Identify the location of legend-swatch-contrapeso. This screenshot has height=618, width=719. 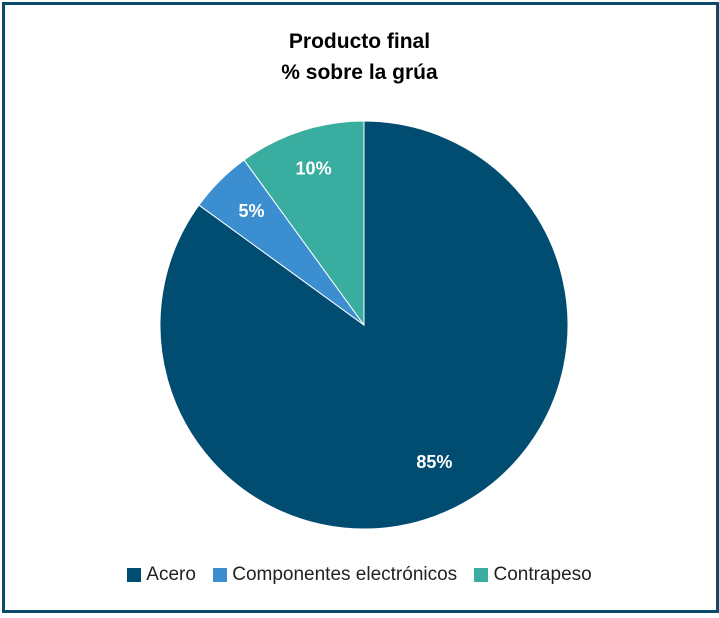
(481, 575).